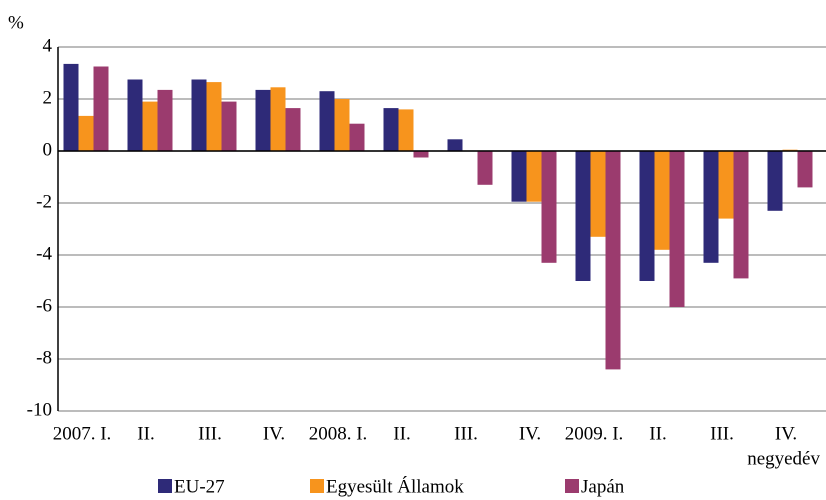 This screenshot has width=826, height=500. Describe the element at coordinates (48, 45) in the screenshot. I see `y-tick-label: 4` at that location.